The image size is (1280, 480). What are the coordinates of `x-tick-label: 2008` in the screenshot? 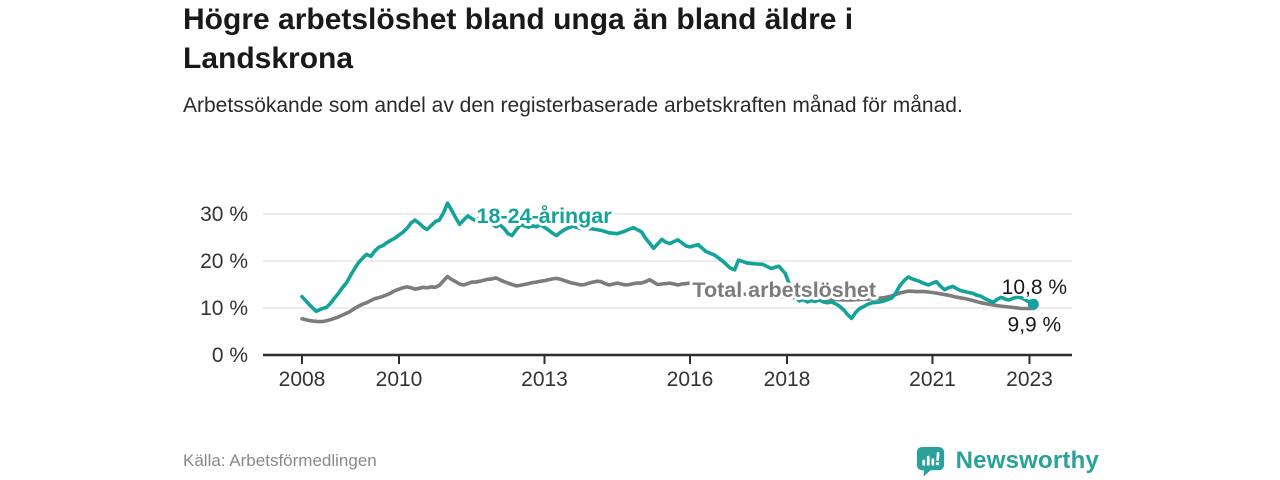 It's located at (302, 379).